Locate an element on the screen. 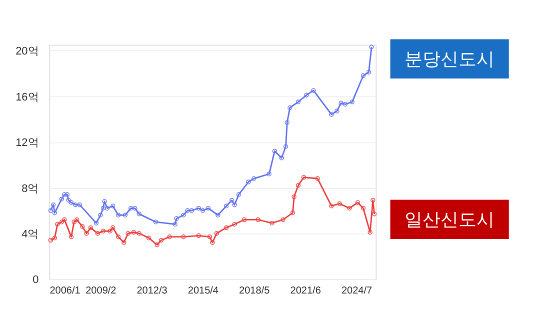 The width and height of the screenshot is (559, 333). series-label: 분당신도시 is located at coordinates (449, 58).